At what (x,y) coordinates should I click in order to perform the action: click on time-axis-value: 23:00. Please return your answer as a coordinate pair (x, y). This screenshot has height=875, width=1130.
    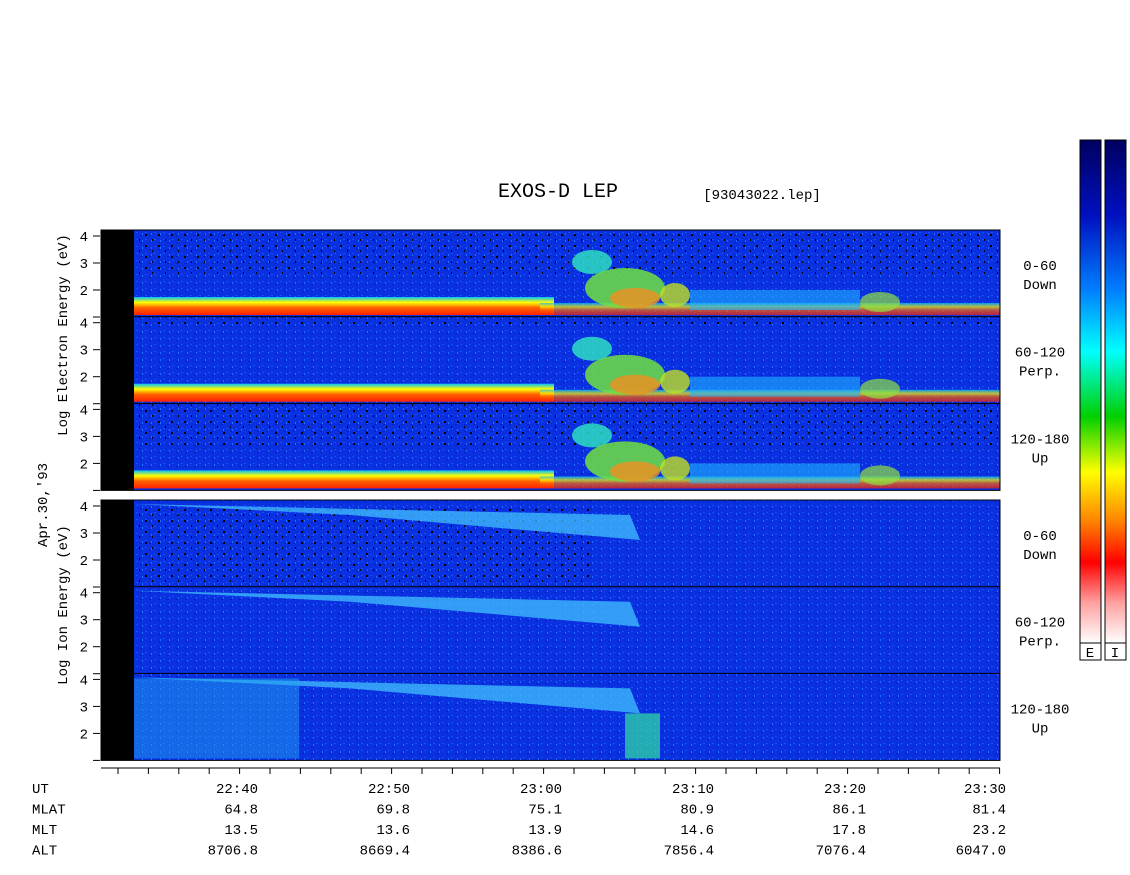
    Looking at the image, I should click on (541, 790).